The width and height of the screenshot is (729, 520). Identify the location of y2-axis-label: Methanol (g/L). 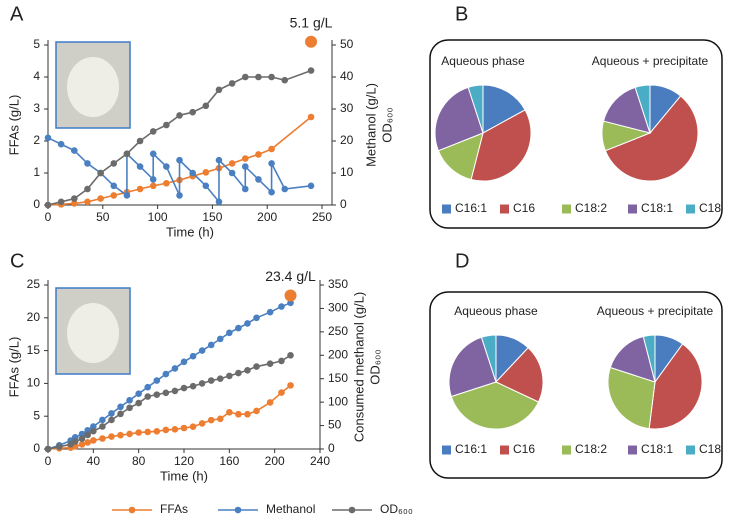
(370, 125).